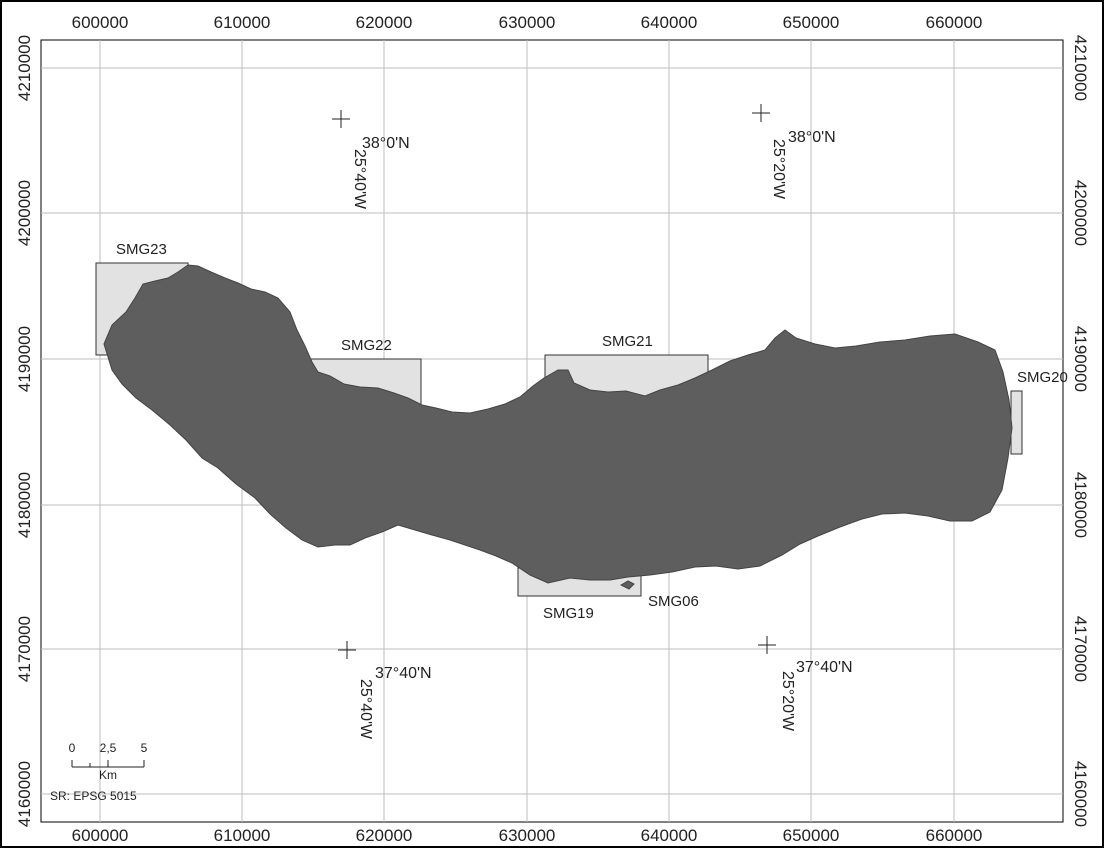 The height and width of the screenshot is (848, 1104). Describe the element at coordinates (568, 613) in the screenshot. I see `label-smg19: SMG19` at that location.